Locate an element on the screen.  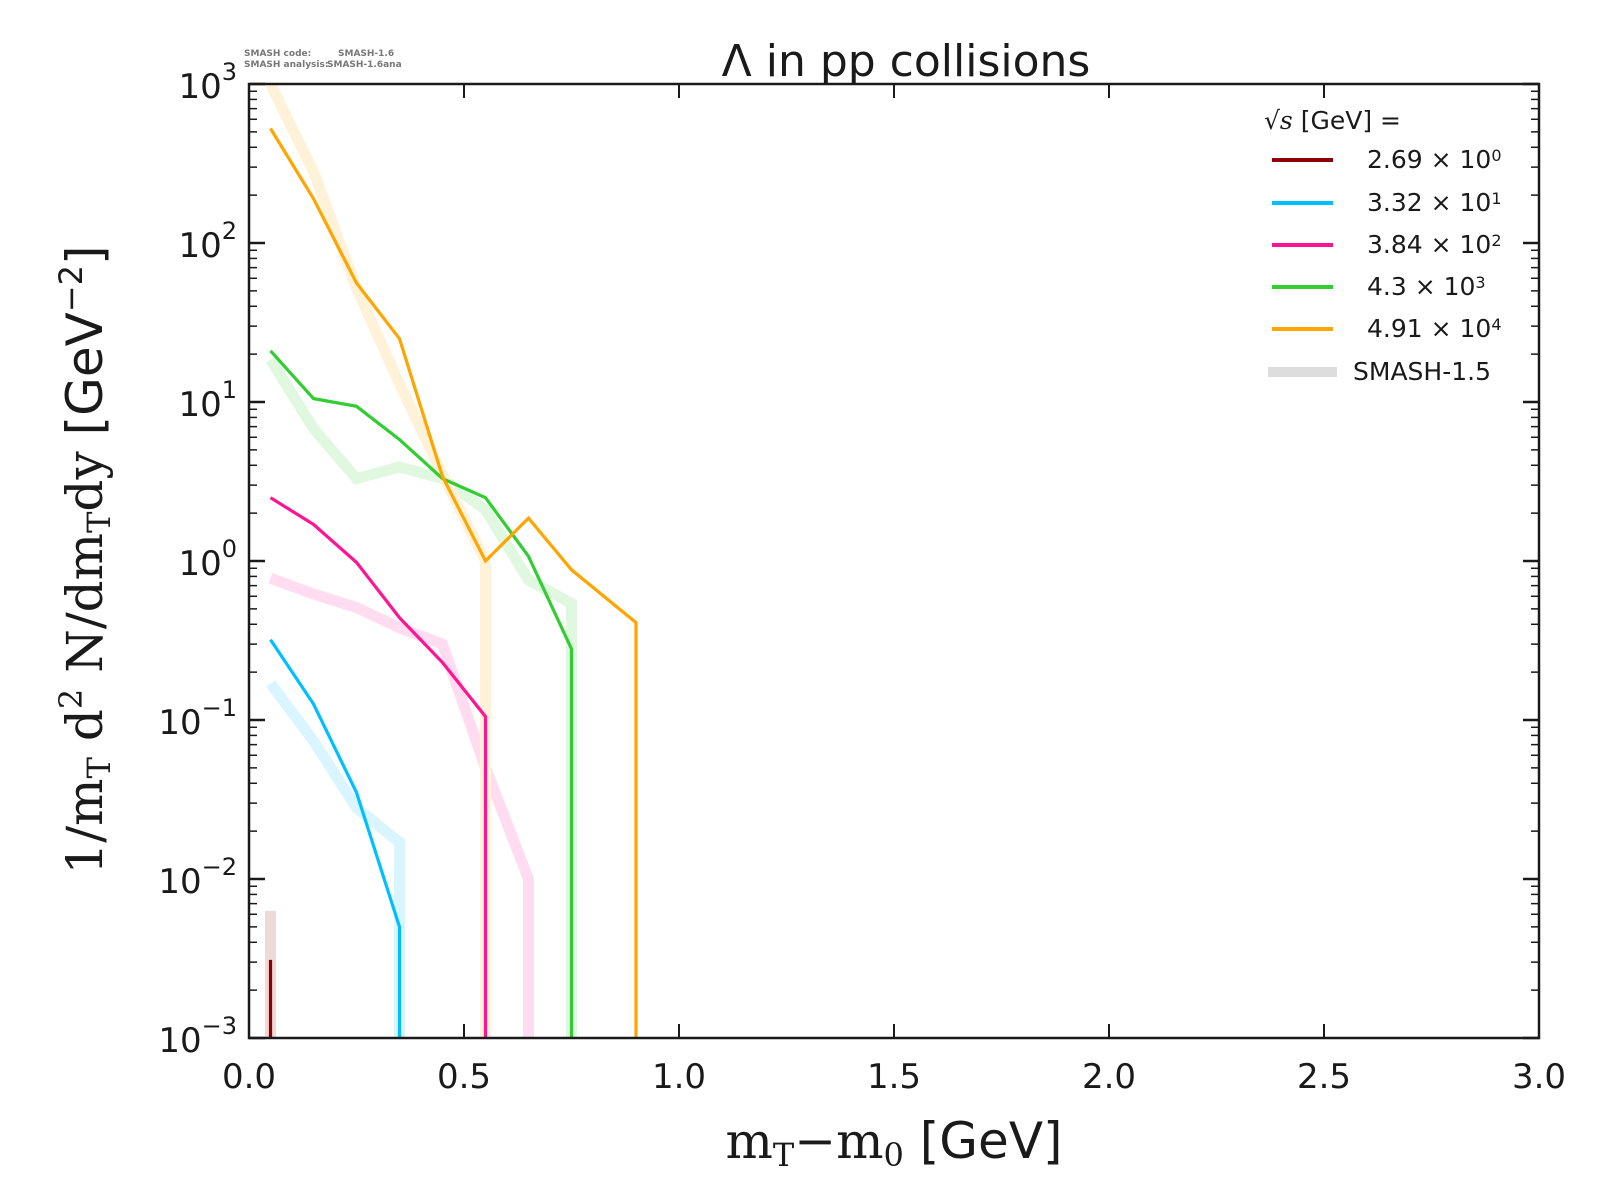
y-label-sub2: T is located at coordinates (99, 522).